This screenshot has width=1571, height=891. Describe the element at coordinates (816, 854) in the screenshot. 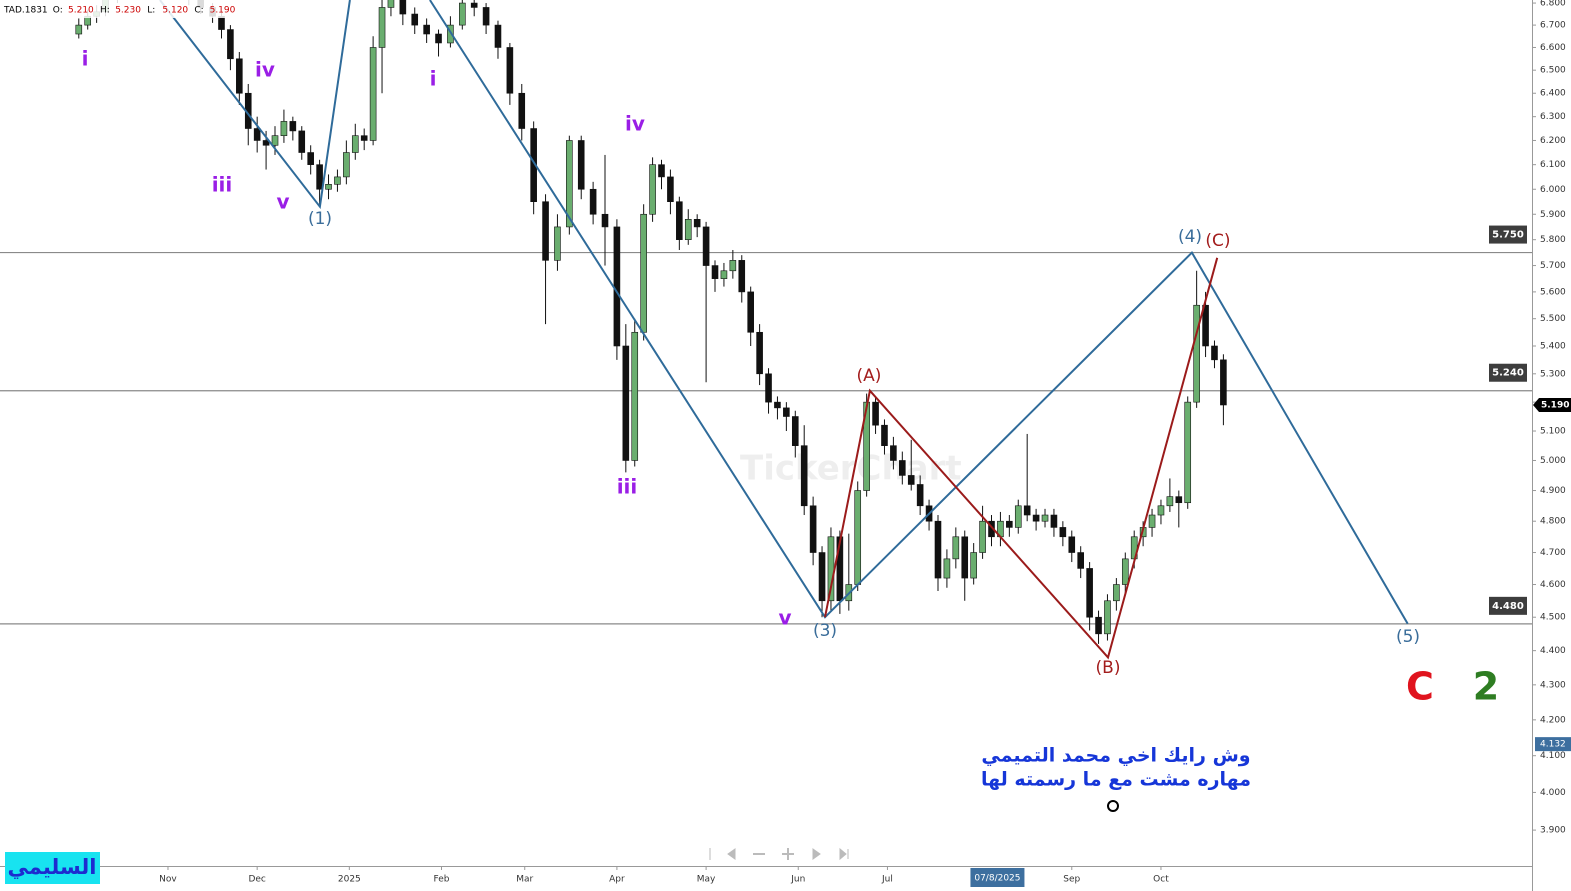

I see `nav-right` at that location.